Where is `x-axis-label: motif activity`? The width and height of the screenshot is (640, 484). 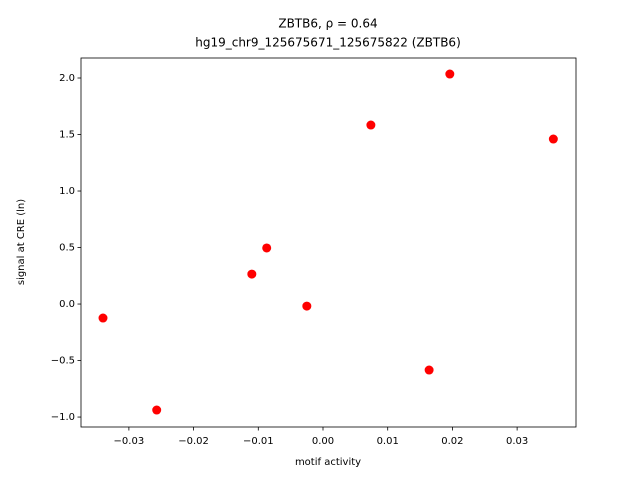 x-axis-label: motif activity is located at coordinates (328, 462).